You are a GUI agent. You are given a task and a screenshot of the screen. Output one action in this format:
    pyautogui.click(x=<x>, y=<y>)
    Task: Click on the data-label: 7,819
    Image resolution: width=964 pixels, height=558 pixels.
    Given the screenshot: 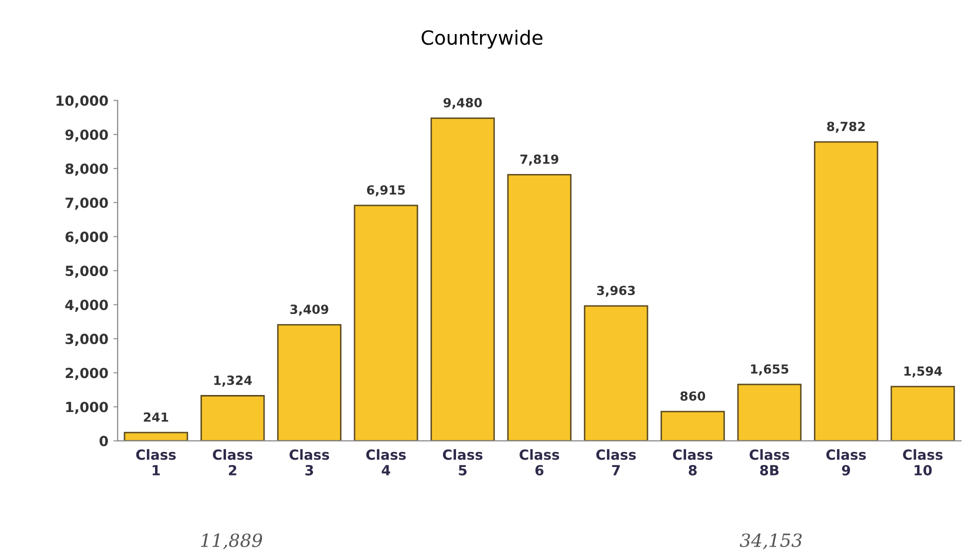 What is the action you would take?
    pyautogui.click(x=539, y=160)
    